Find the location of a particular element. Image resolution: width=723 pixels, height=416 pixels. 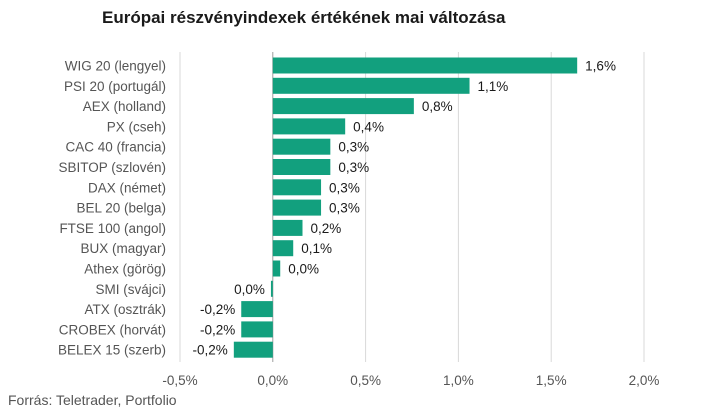

category-label: WIG 20 (lengyel) is located at coordinates (115, 66).